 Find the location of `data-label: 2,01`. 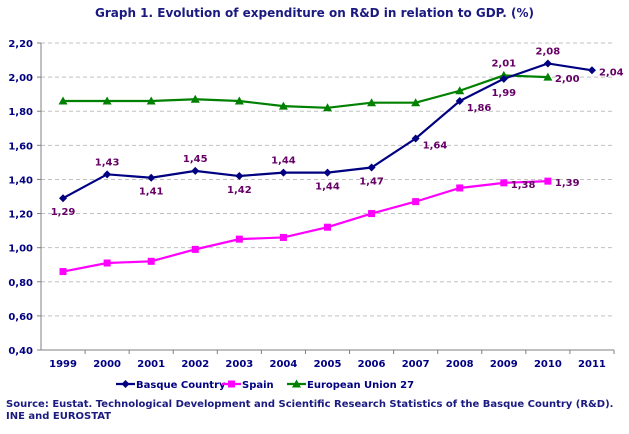

data-label: 2,01 is located at coordinates (503, 63).